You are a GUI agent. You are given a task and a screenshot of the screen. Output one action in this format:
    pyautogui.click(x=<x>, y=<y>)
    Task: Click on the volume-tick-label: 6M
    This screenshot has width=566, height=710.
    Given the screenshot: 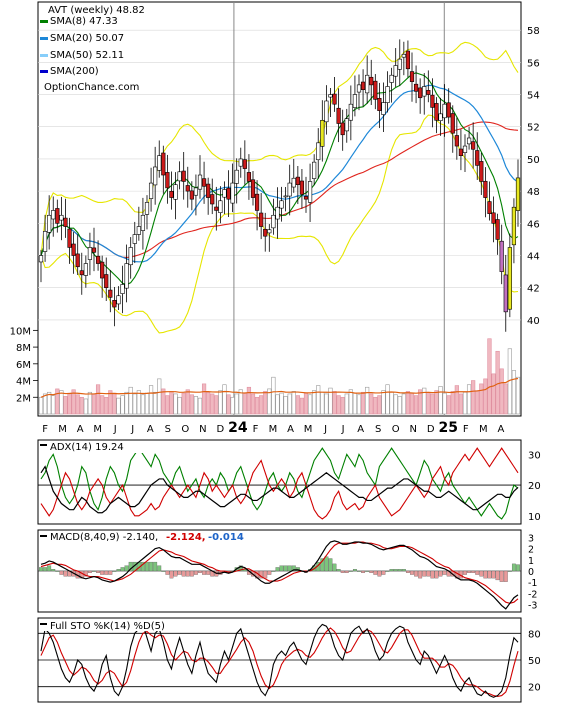 What is the action you would take?
    pyautogui.click(x=23, y=365)
    